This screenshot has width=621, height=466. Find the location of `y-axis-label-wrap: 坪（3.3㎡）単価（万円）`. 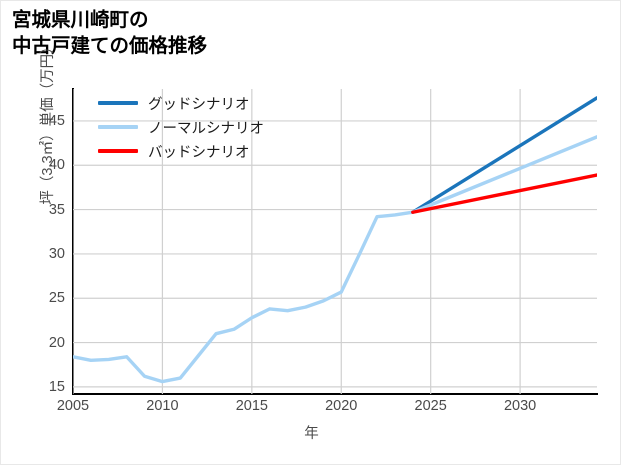

y-axis-label-wrap: 坪（3.3㎡）単価（万円） is located at coordinates (46, 128).